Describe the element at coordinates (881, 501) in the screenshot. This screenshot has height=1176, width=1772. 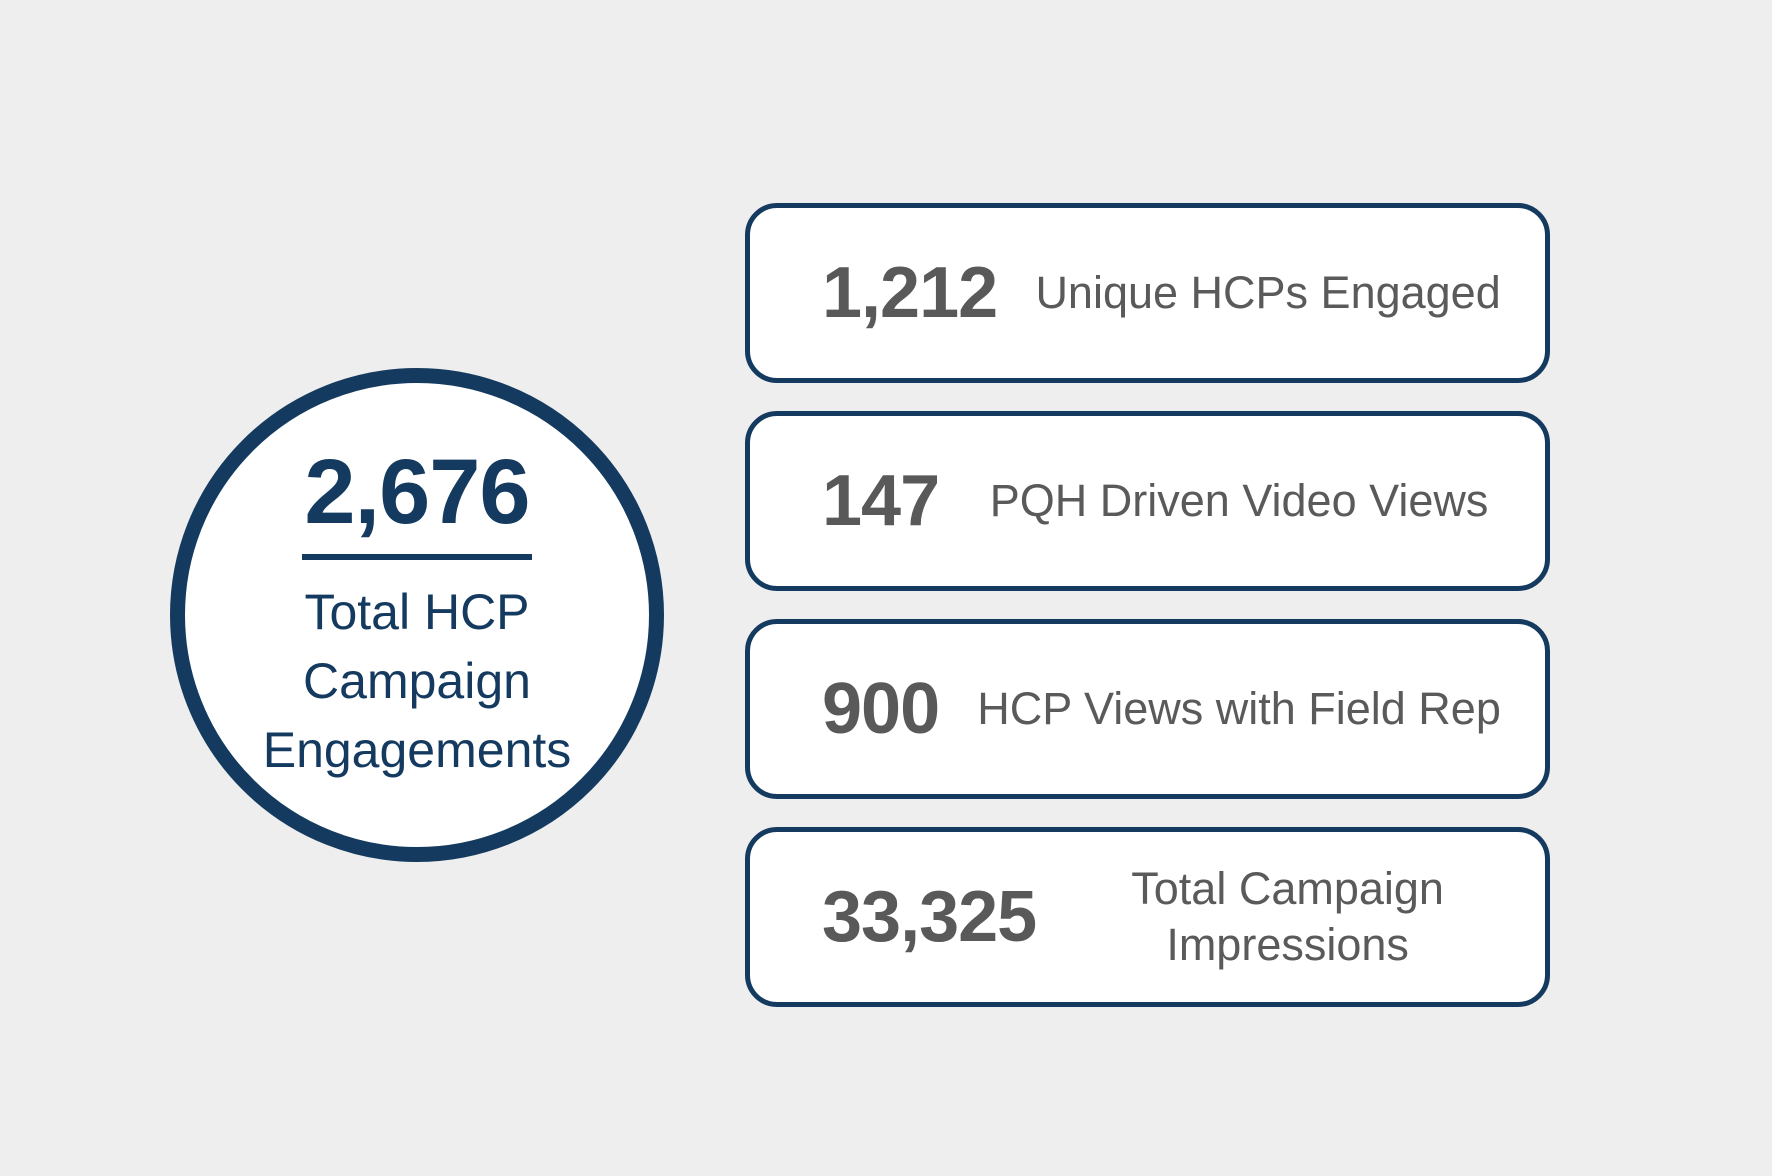
I see `stat-value-pqh-video-views: 147` at that location.